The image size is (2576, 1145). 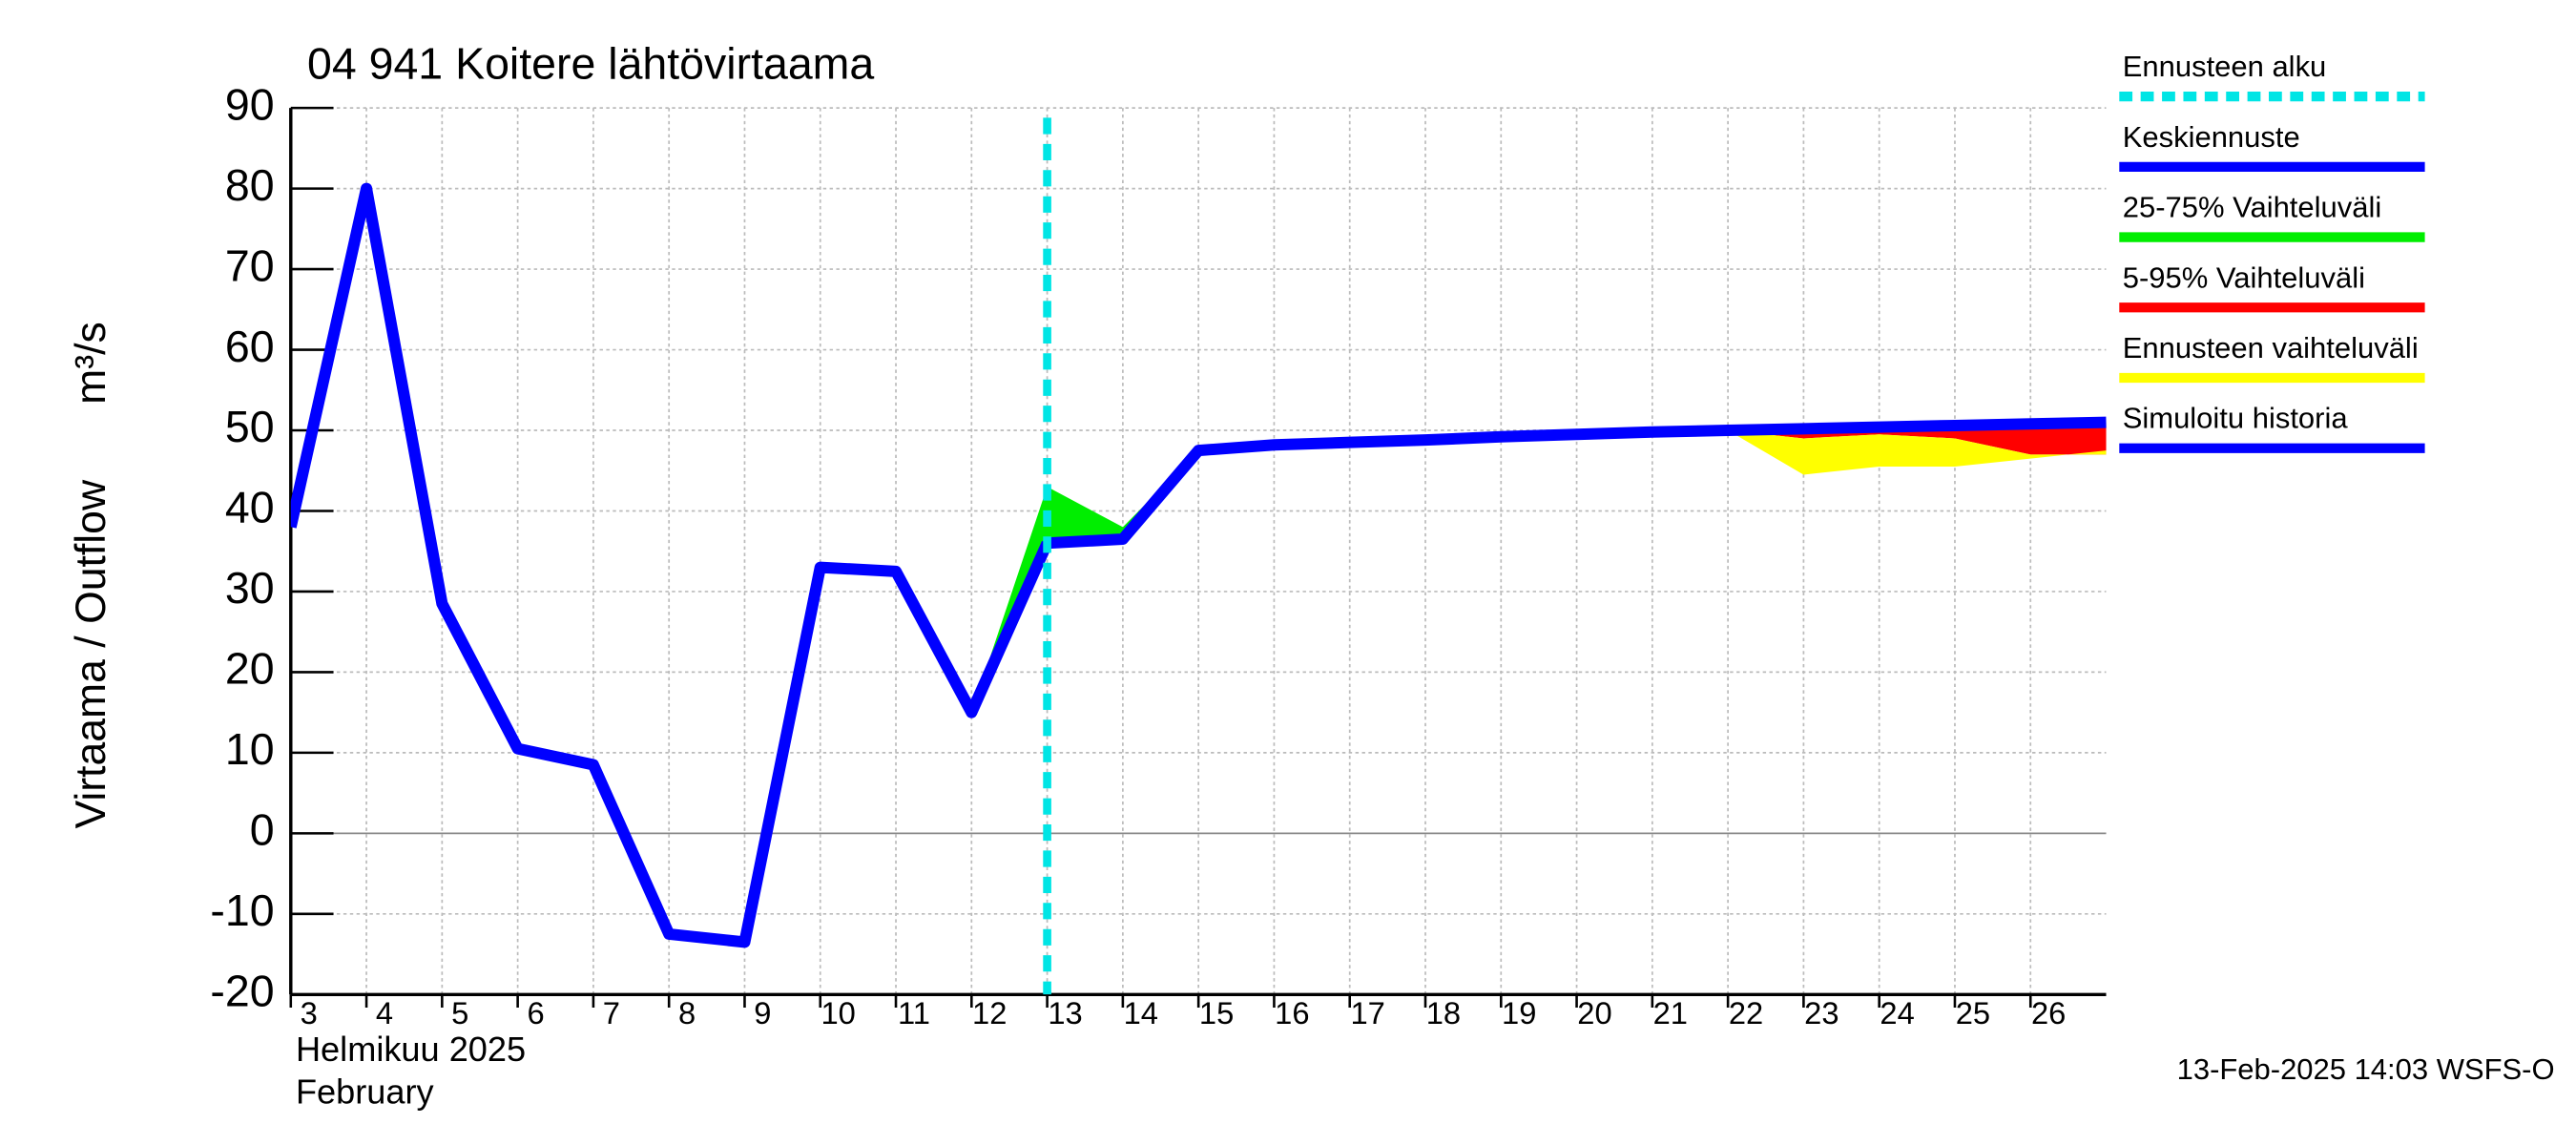 What do you see at coordinates (250, 508) in the screenshot?
I see `y-tick-label: 40` at bounding box center [250, 508].